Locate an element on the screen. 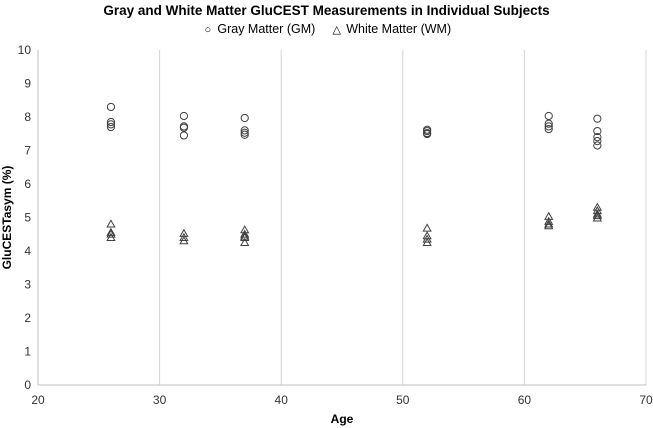 The image size is (653, 428). y-tick-label: 1 is located at coordinates (27, 352).